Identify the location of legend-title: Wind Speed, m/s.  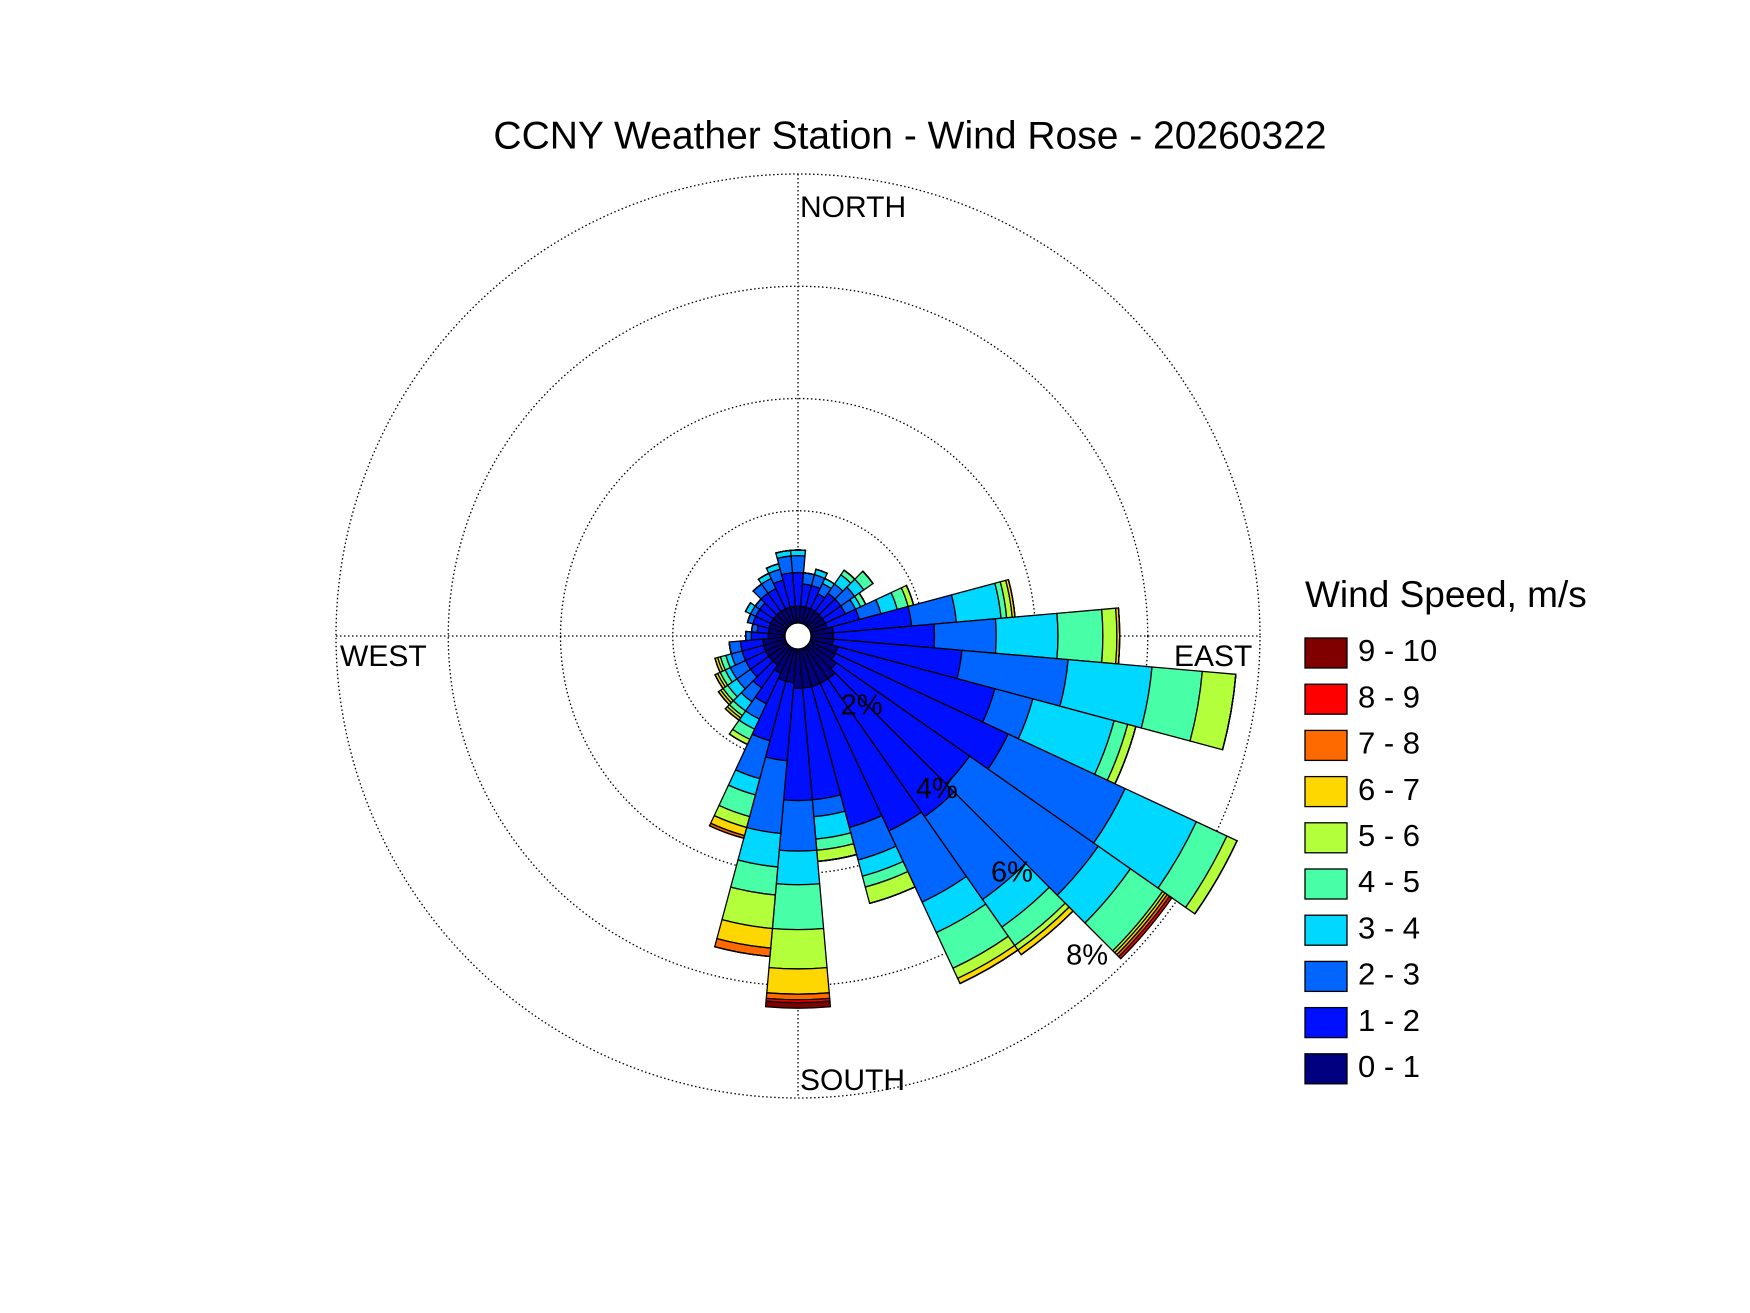
(1446, 594).